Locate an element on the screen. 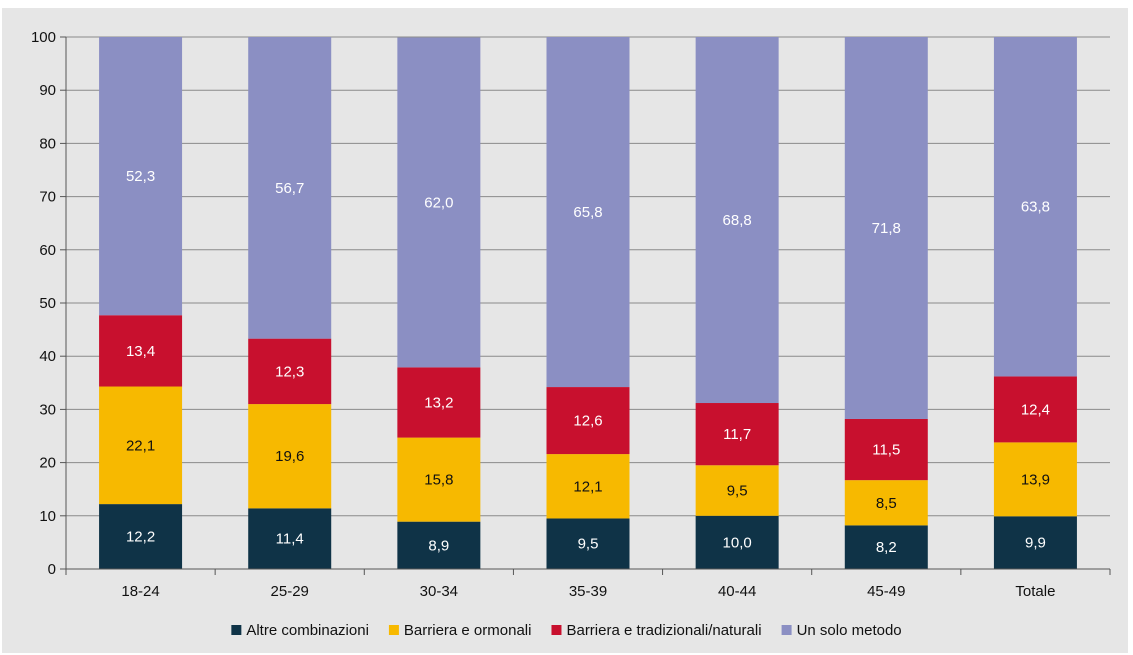 The image size is (1133, 655). data-label: 9,9 is located at coordinates (1035, 543).